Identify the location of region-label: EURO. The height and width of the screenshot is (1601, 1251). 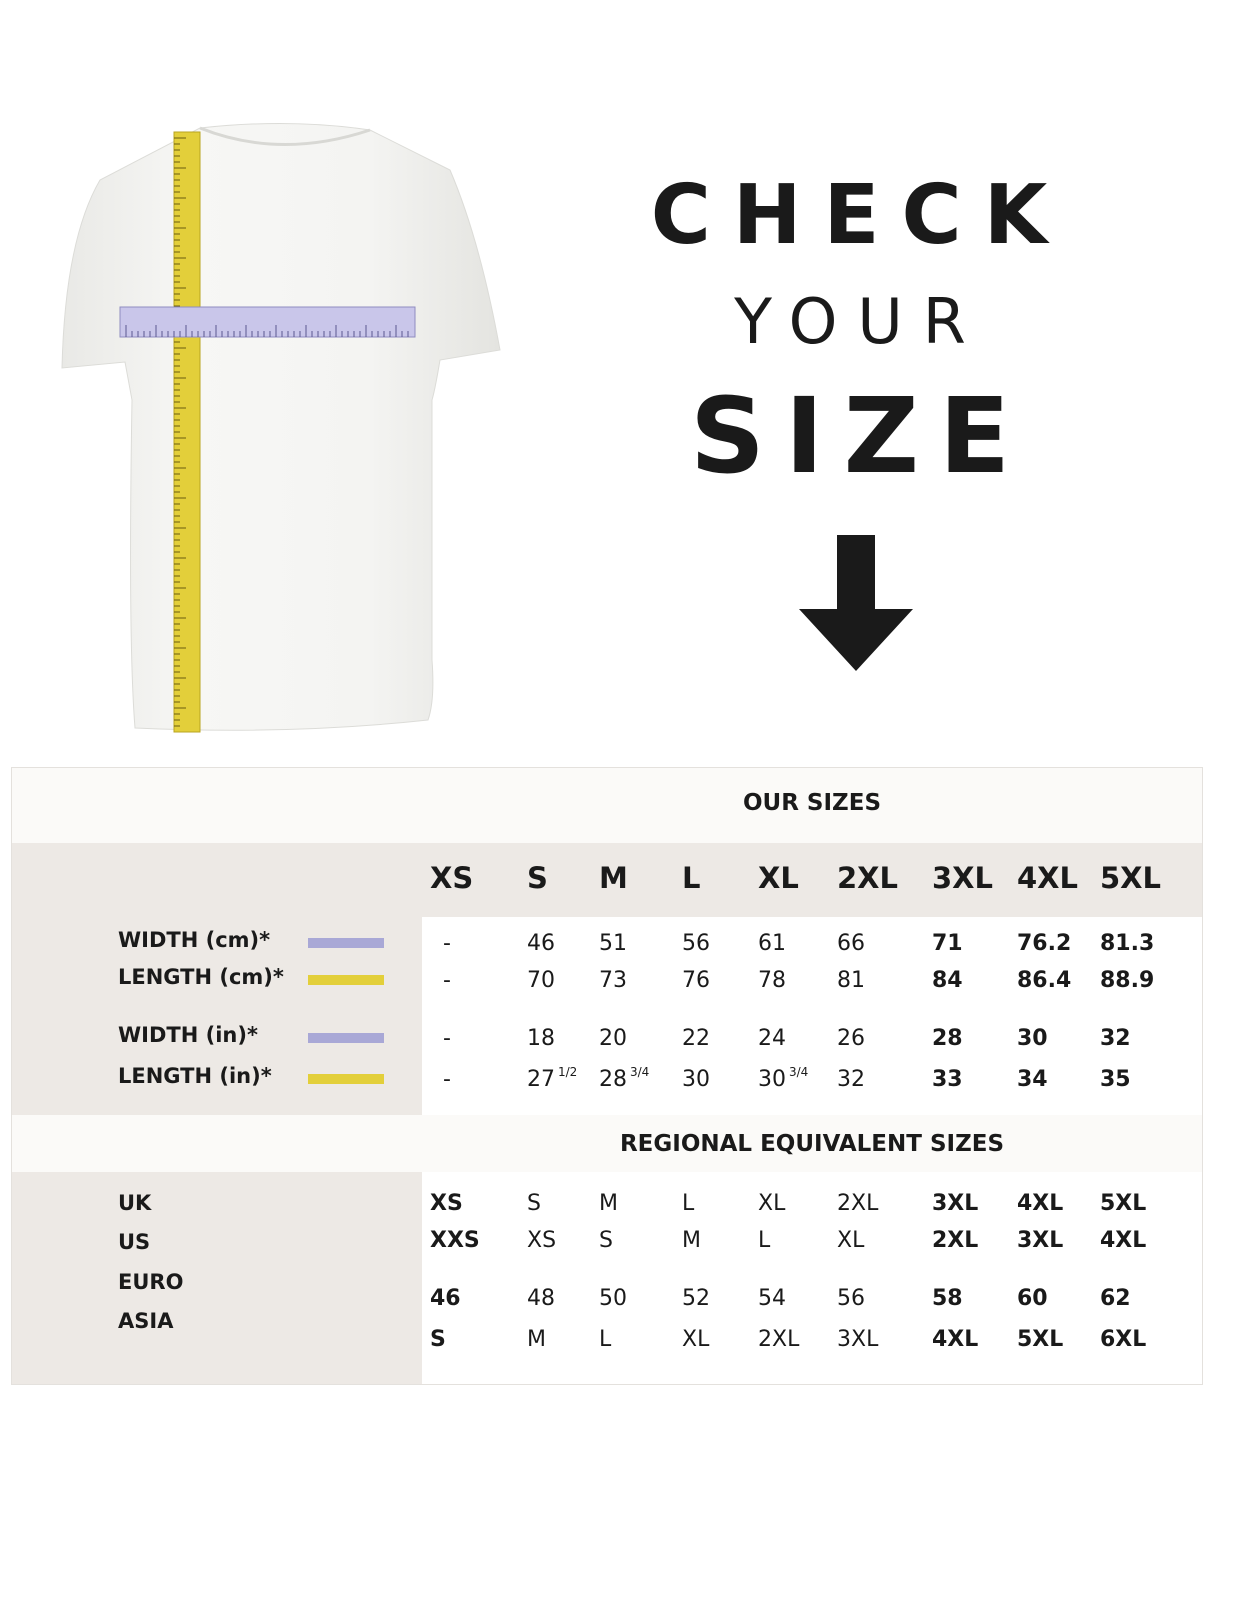
(151, 1282).